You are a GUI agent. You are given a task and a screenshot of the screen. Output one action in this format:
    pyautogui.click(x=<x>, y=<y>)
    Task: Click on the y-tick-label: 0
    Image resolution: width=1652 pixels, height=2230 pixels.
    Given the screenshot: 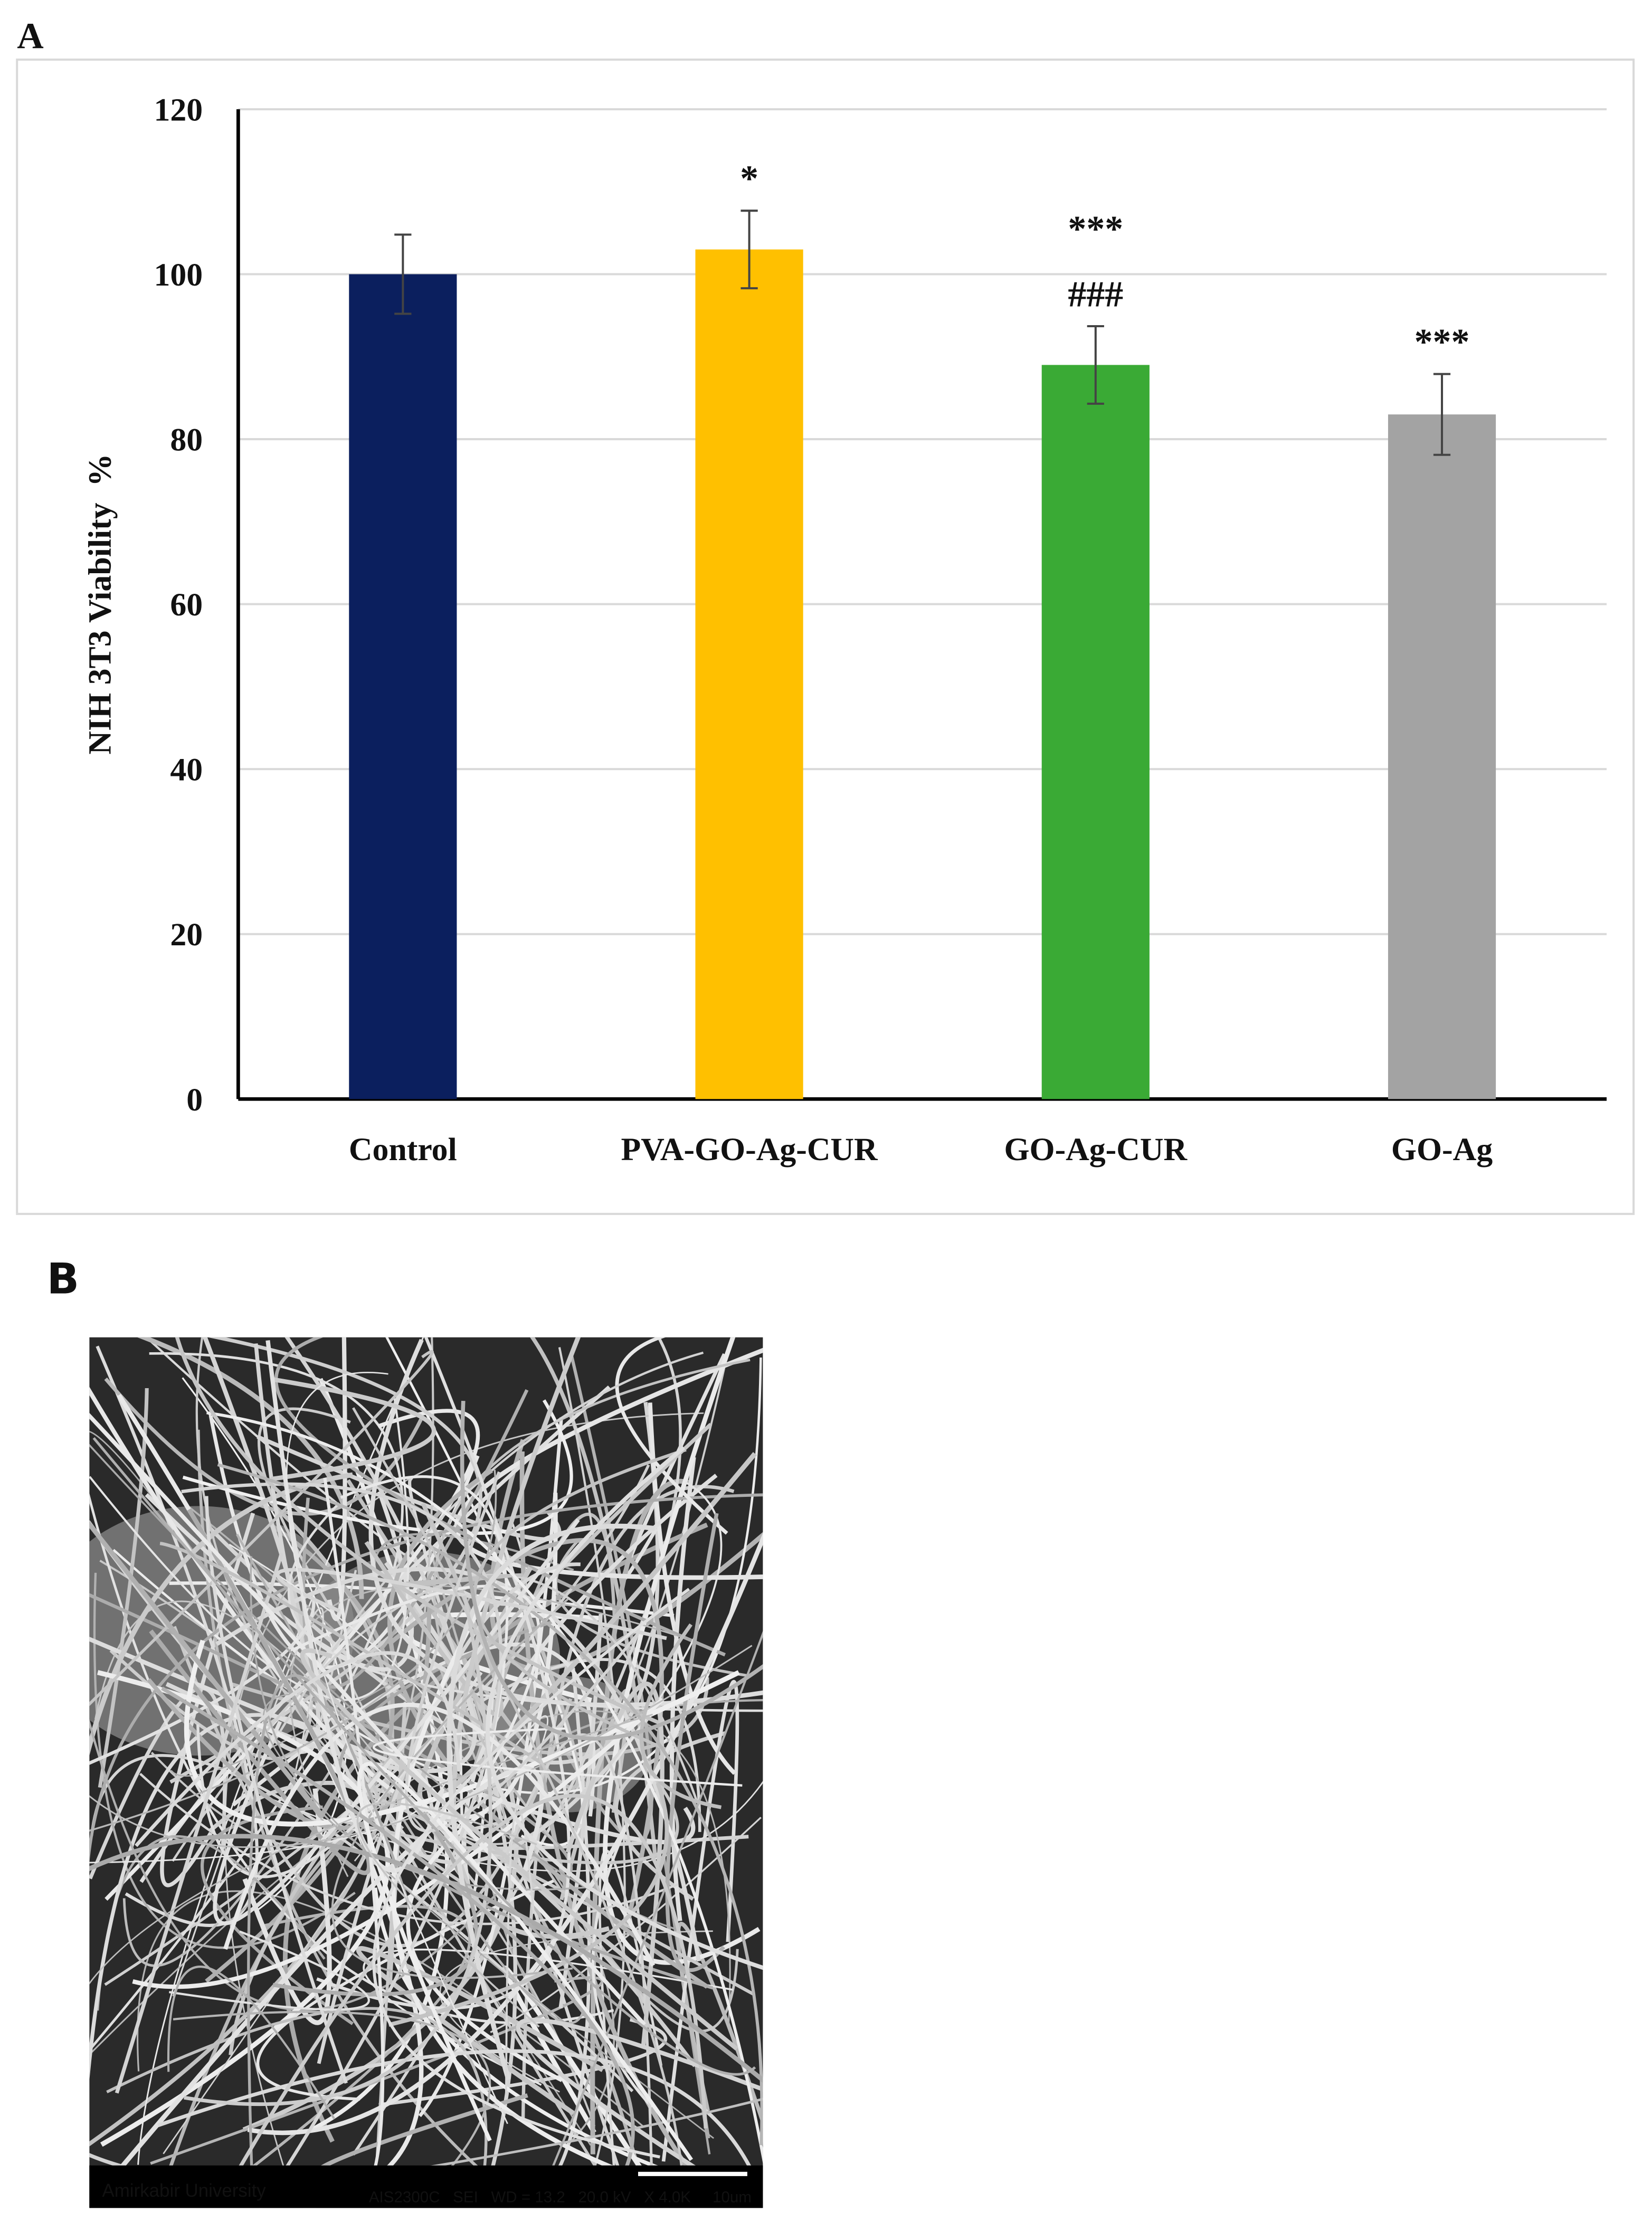 What is the action you would take?
    pyautogui.click(x=194, y=1100)
    